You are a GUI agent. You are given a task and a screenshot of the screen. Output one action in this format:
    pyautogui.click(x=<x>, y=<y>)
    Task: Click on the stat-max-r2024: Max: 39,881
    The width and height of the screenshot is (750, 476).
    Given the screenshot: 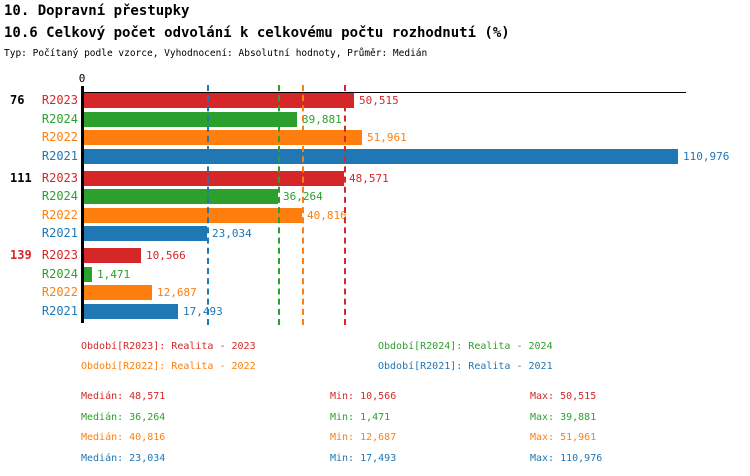 What is the action you would take?
    pyautogui.click(x=563, y=417)
    